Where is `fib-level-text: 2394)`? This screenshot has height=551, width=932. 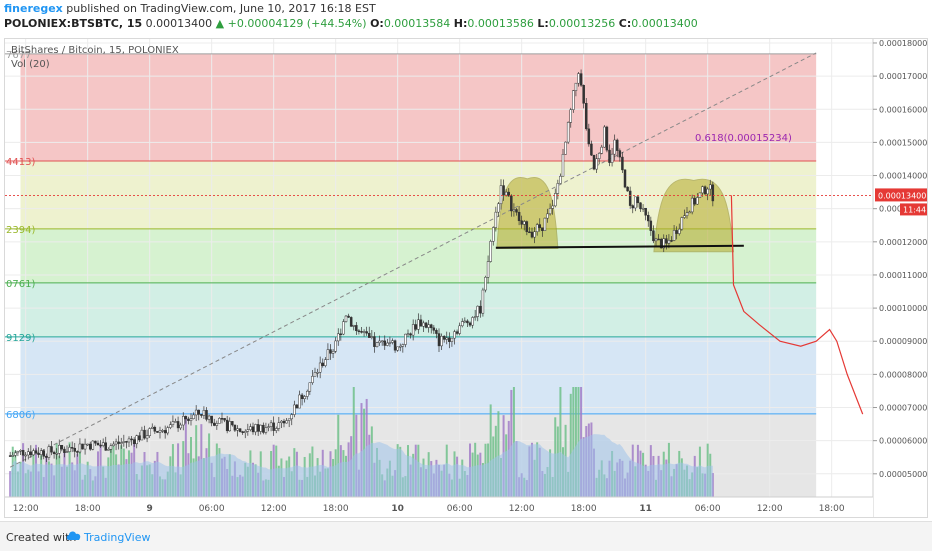 fib-level-text: 2394) is located at coordinates (20, 230).